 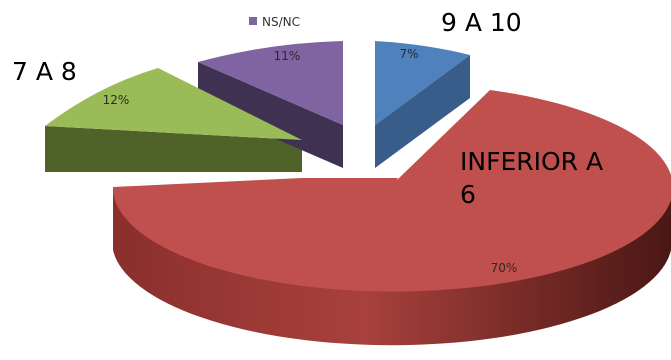 I want to click on slice-9a10, so click(x=422, y=83).